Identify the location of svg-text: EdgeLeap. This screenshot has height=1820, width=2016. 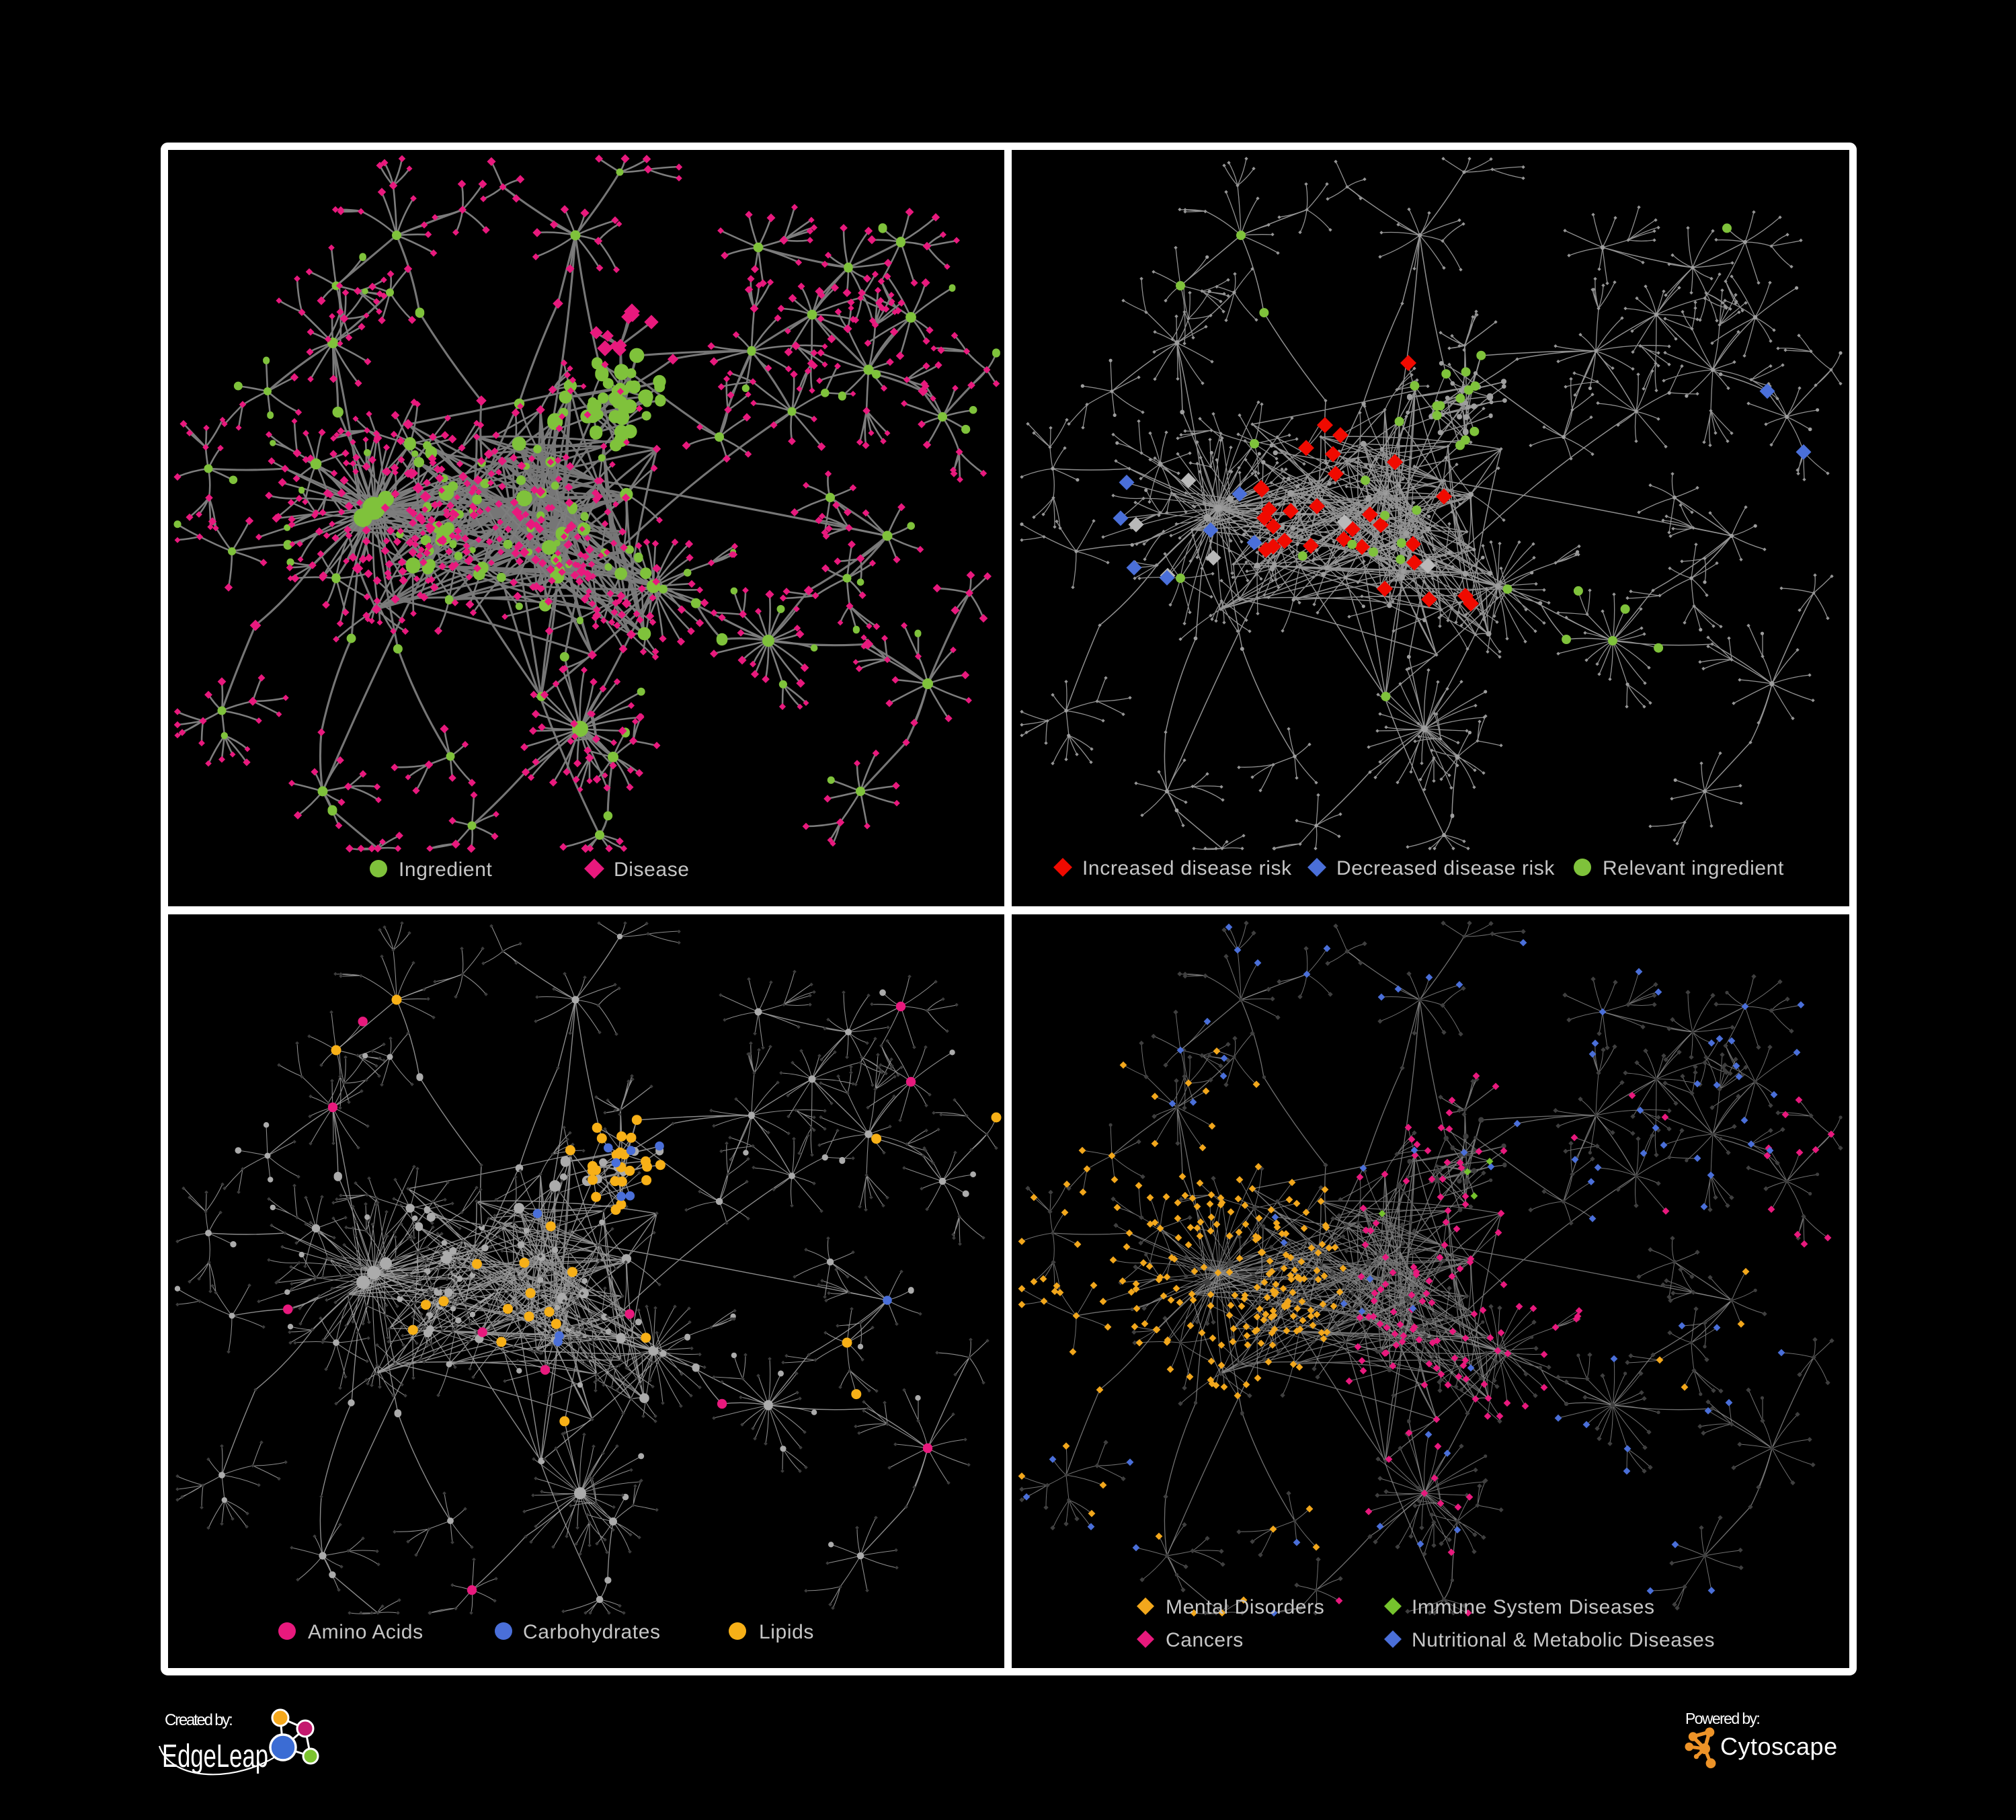
(215, 1756).